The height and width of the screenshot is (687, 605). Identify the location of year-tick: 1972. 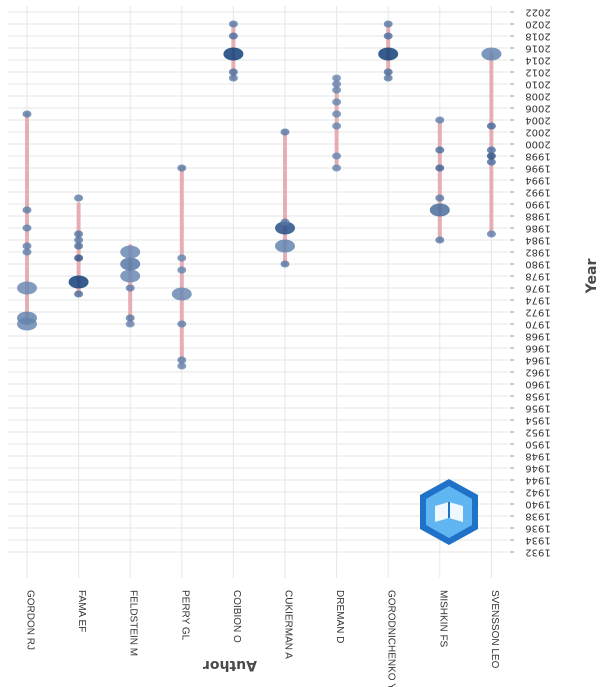
(537, 312).